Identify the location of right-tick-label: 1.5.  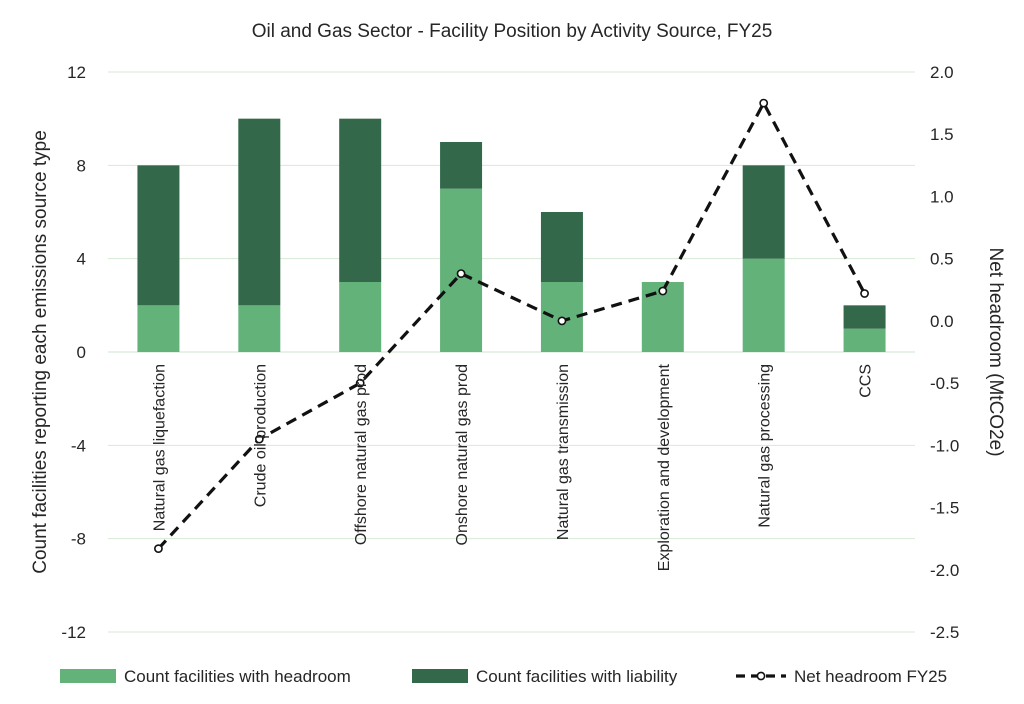
(942, 134).